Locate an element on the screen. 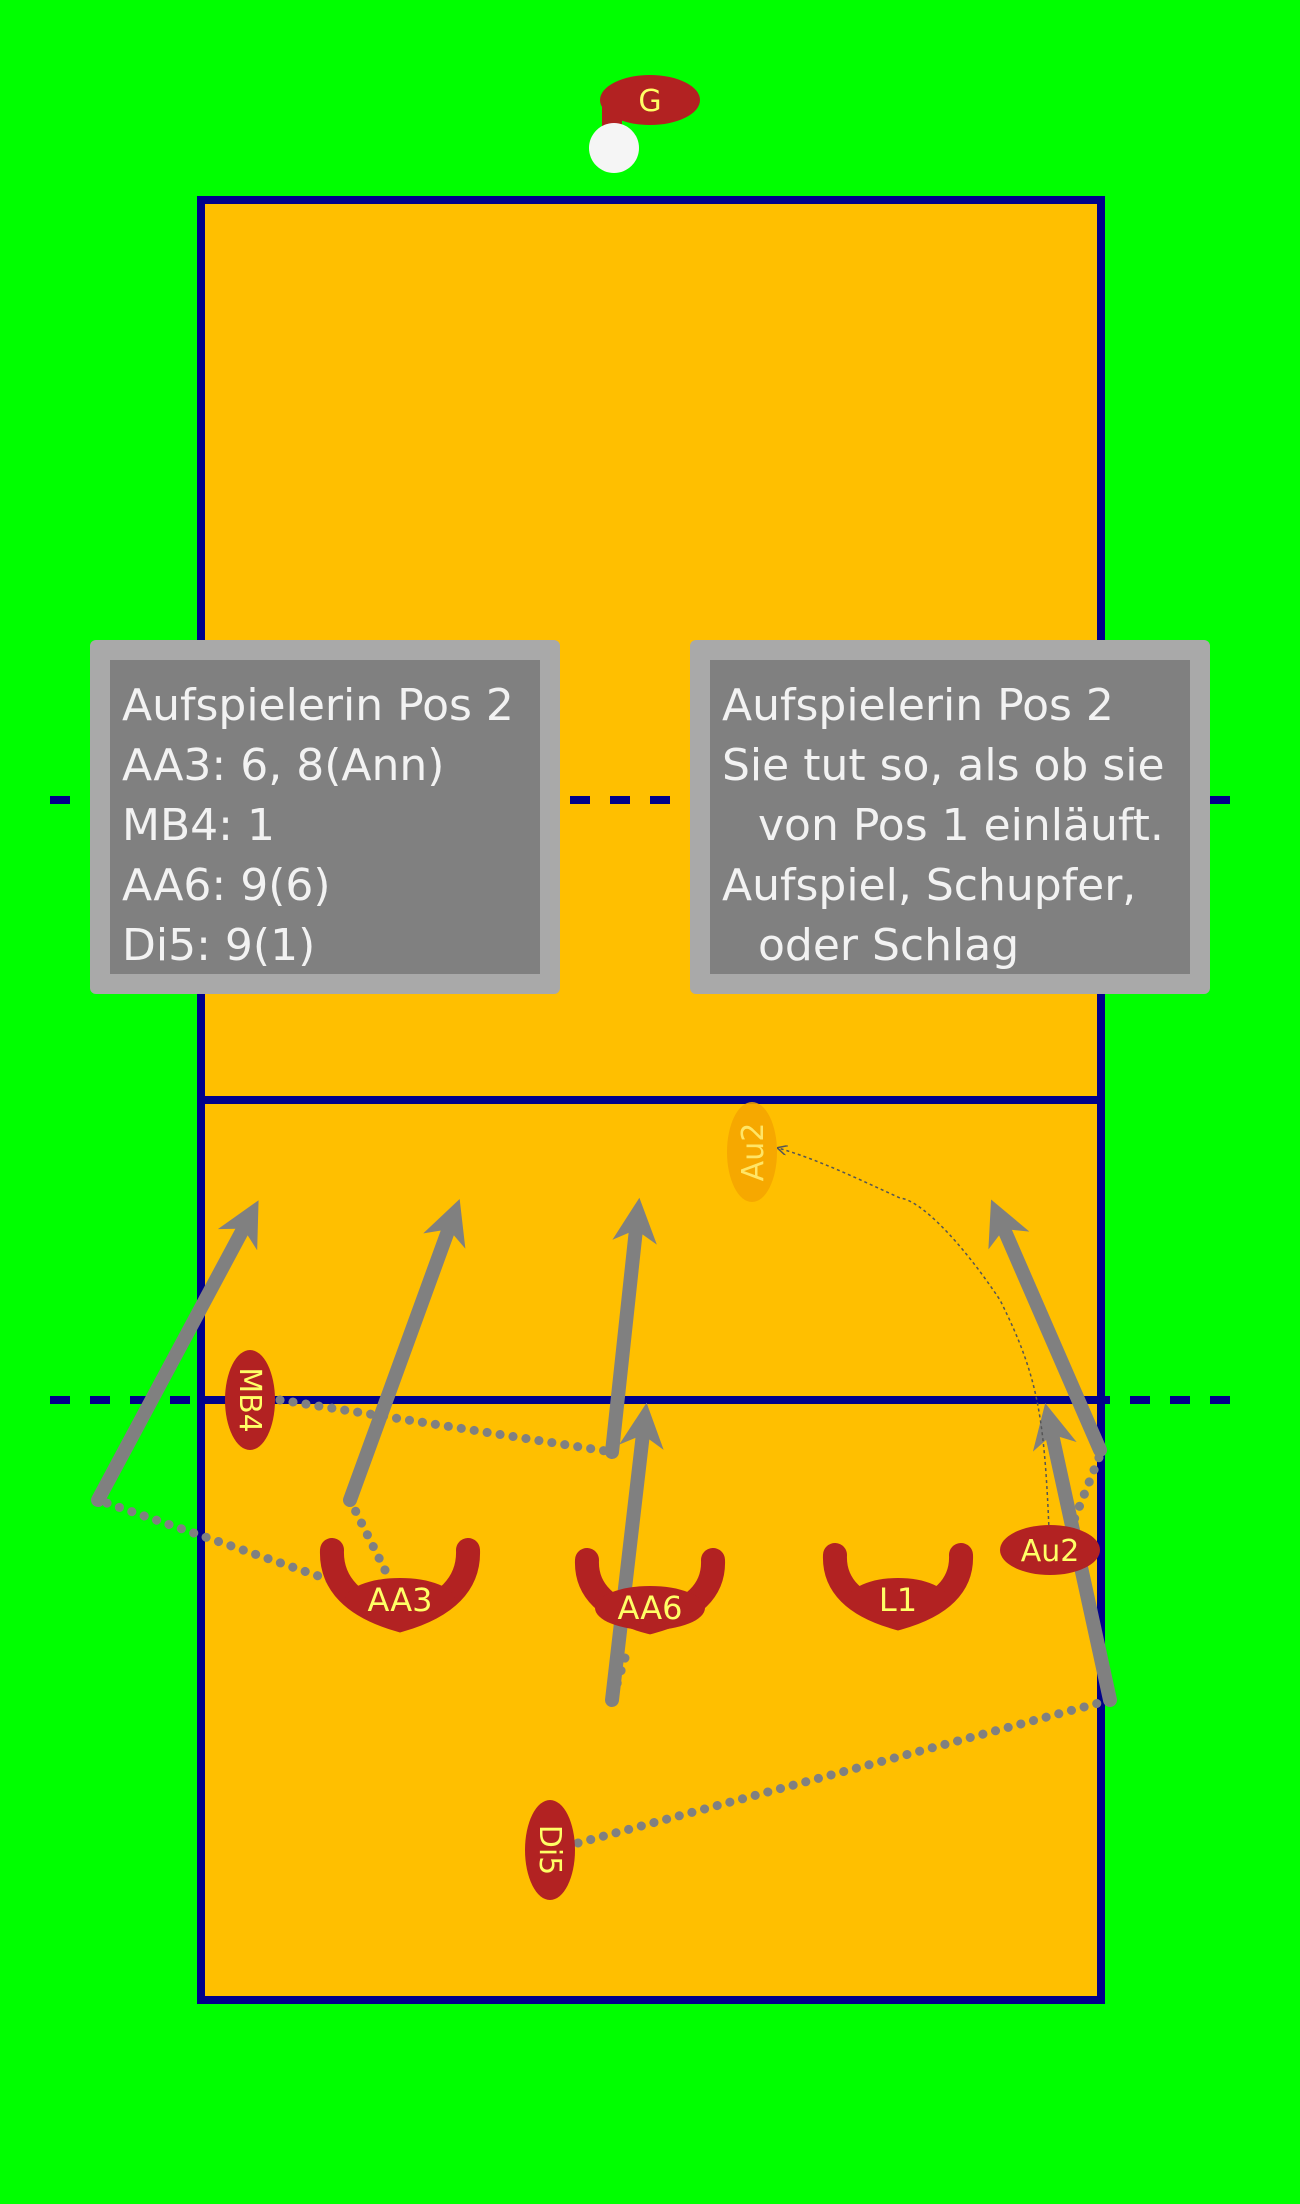 The width and height of the screenshot is (1300, 2204). path-aa3-front is located at coordinates (367, 1535).